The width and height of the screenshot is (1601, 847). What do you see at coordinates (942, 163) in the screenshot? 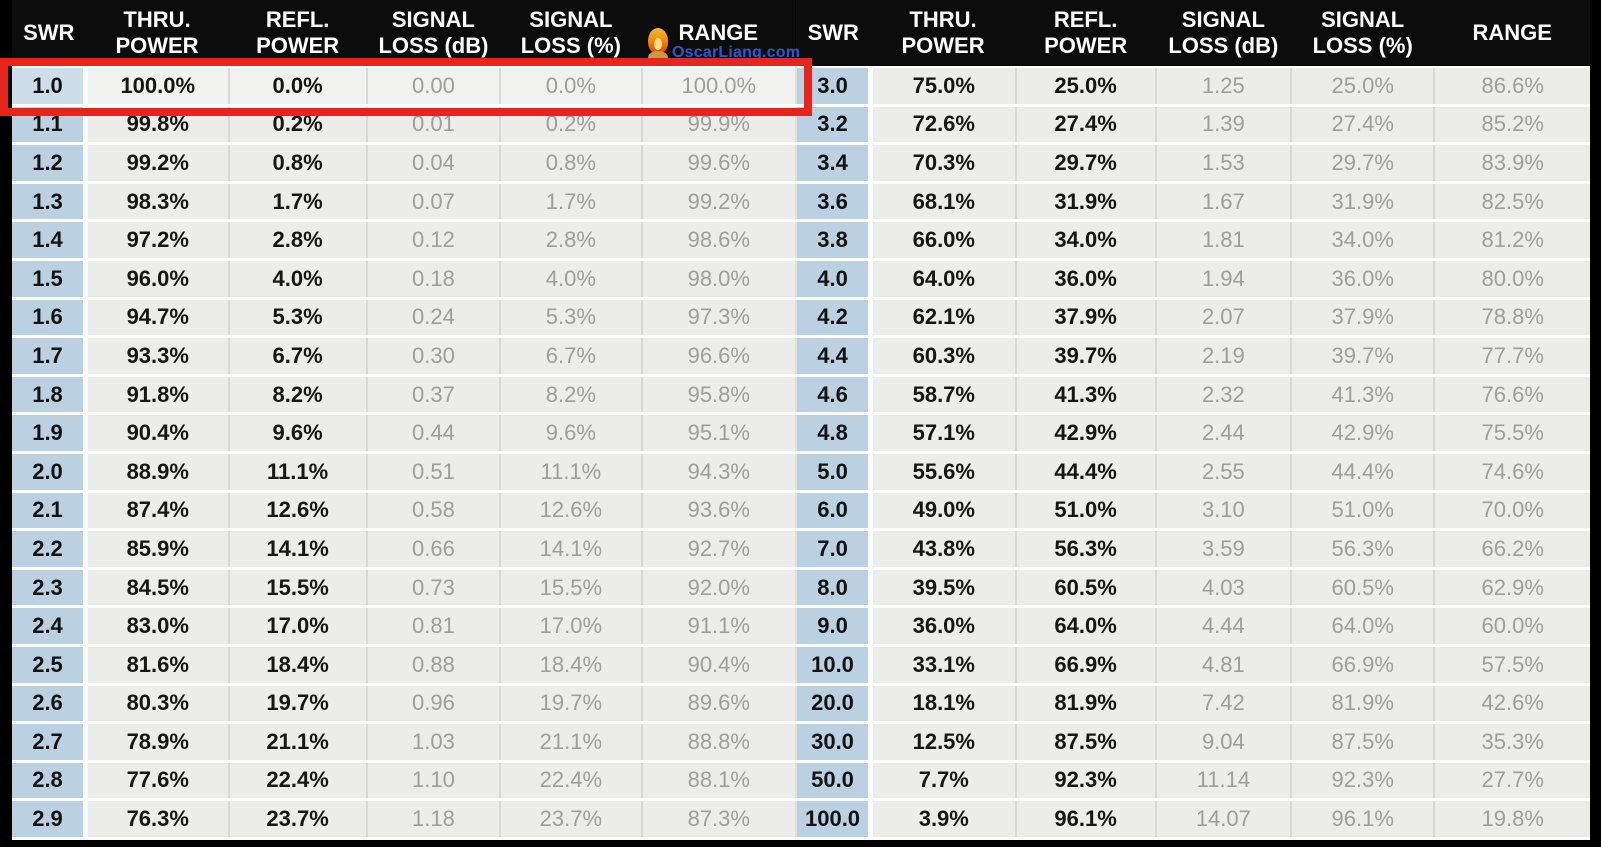
I see `value-cell: 70.3%` at bounding box center [942, 163].